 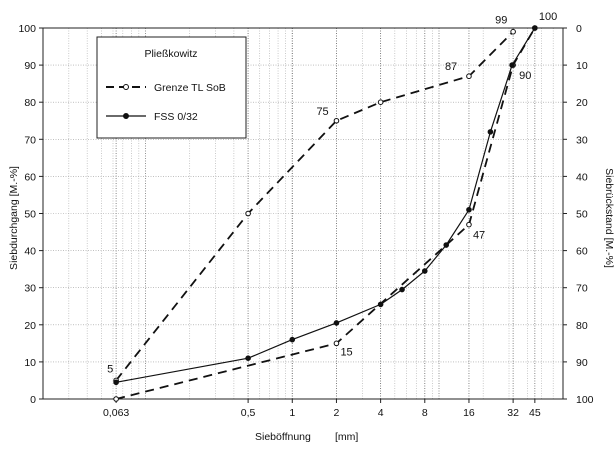 I want to click on y2-tick-label: 0, so click(x=579, y=29).